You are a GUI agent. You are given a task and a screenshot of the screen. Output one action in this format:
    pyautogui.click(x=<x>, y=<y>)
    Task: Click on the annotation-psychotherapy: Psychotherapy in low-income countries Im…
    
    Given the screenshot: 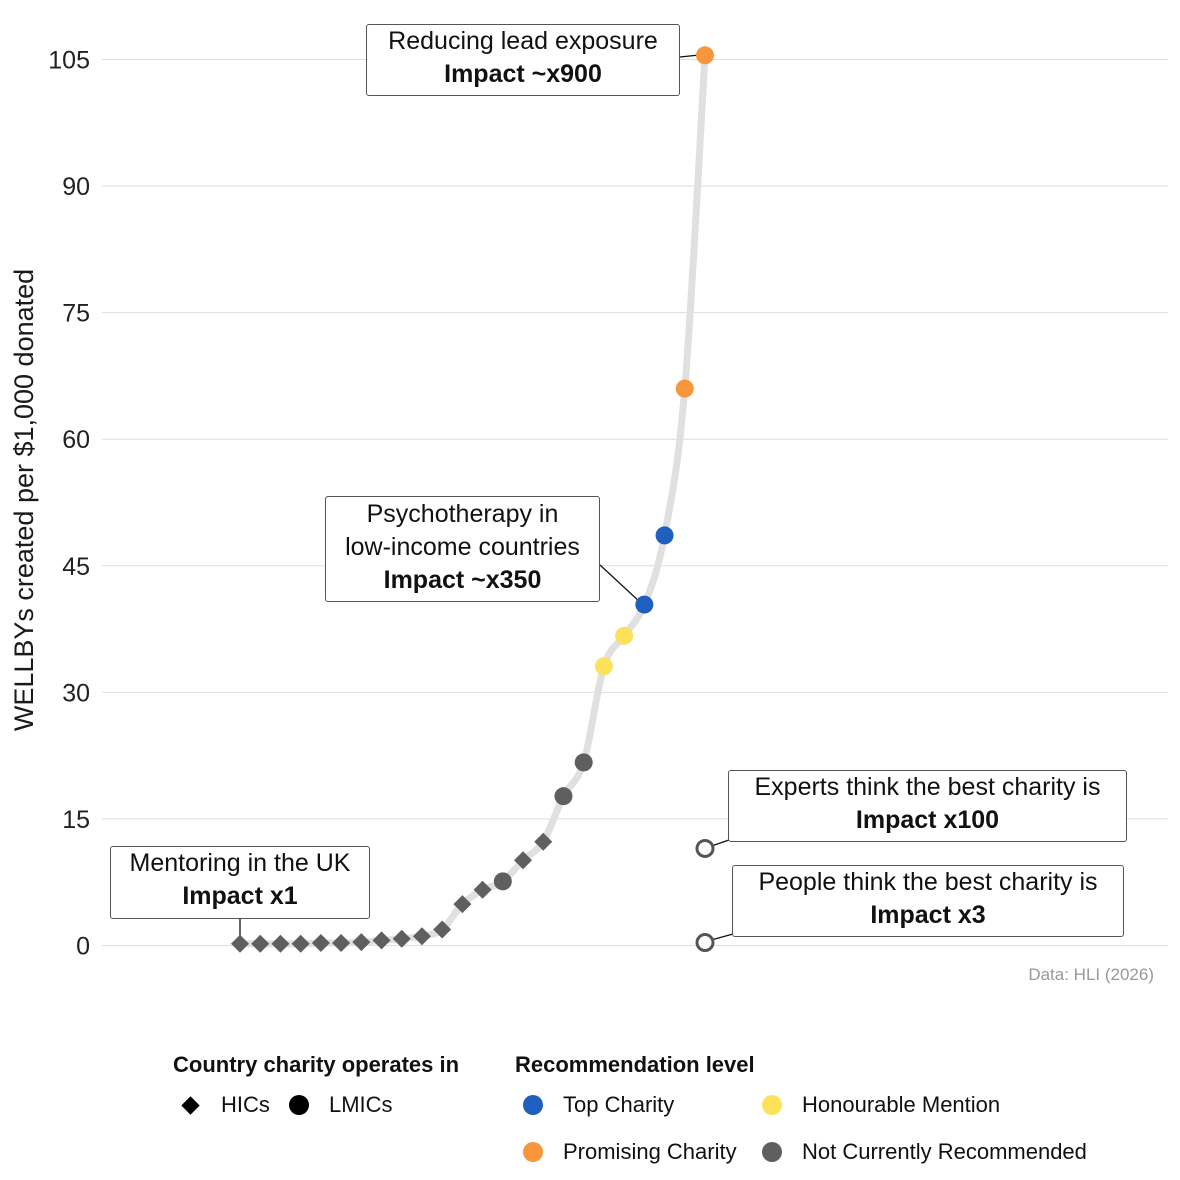 What is the action you would take?
    pyautogui.click(x=462, y=549)
    